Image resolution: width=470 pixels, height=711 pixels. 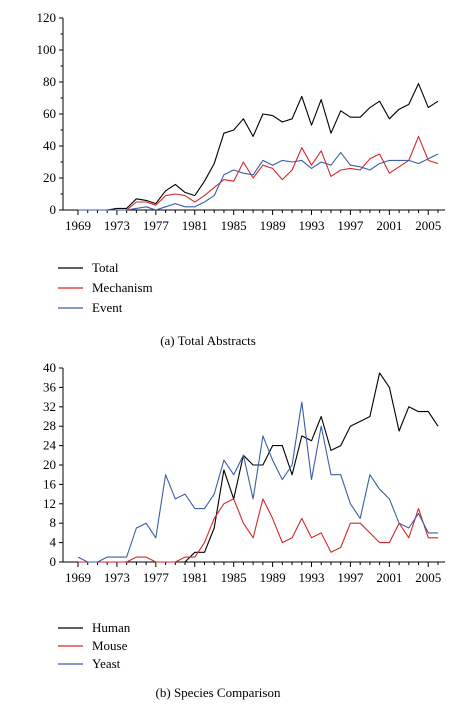 I want to click on legend-label-mouse: Mouse, so click(x=110, y=645).